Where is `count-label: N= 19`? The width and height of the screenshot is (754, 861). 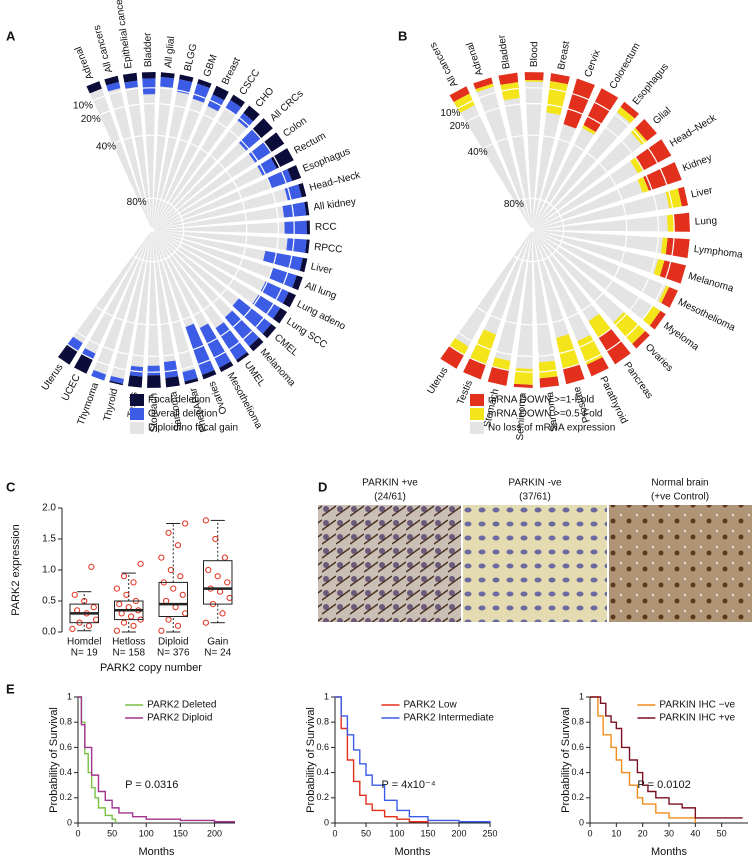 count-label: N= 19 is located at coordinates (84, 653).